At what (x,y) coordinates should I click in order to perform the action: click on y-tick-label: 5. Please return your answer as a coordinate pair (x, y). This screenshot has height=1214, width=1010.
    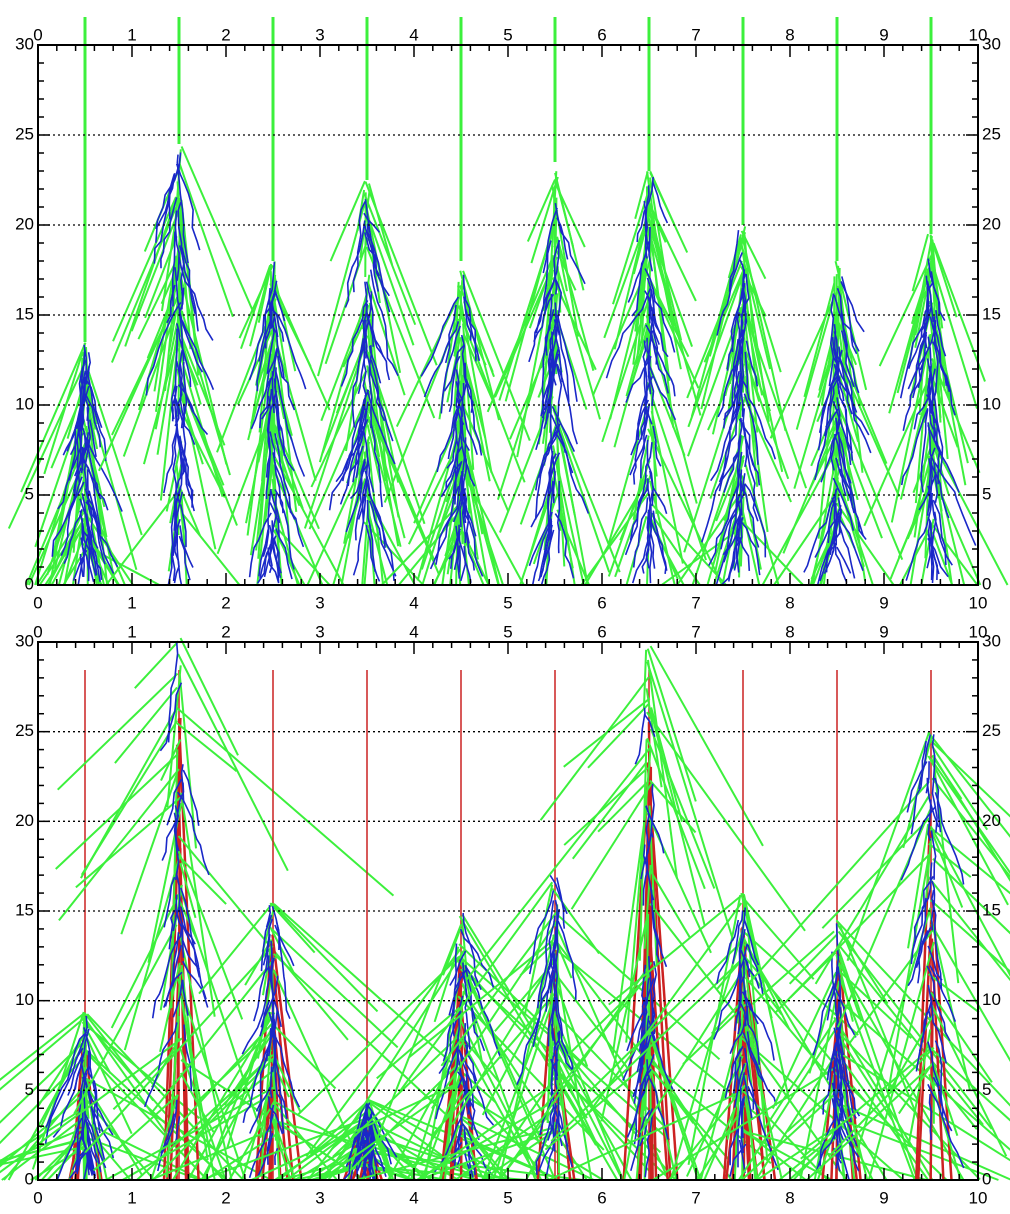
    Looking at the image, I should click on (29, 493).